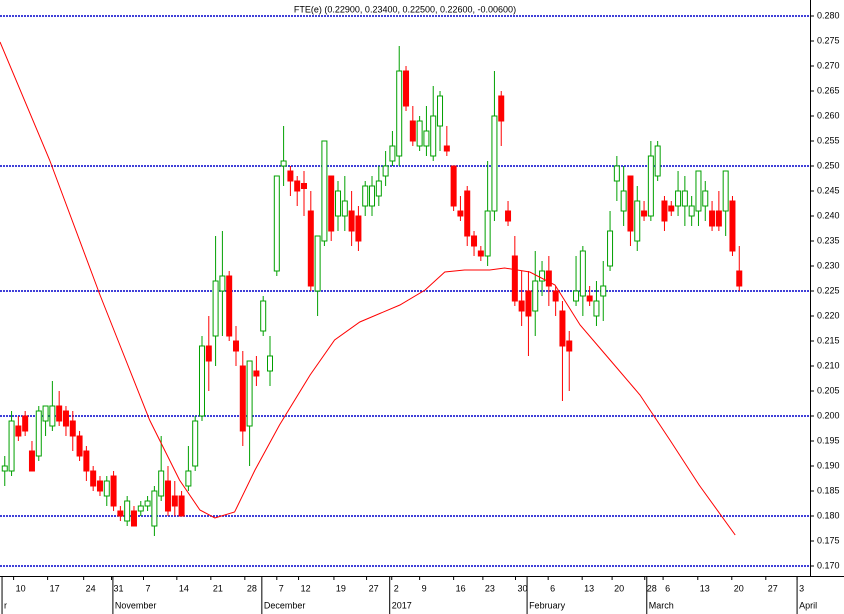 The height and width of the screenshot is (614, 844). I want to click on y-tick-label: 0.195, so click(828, 440).